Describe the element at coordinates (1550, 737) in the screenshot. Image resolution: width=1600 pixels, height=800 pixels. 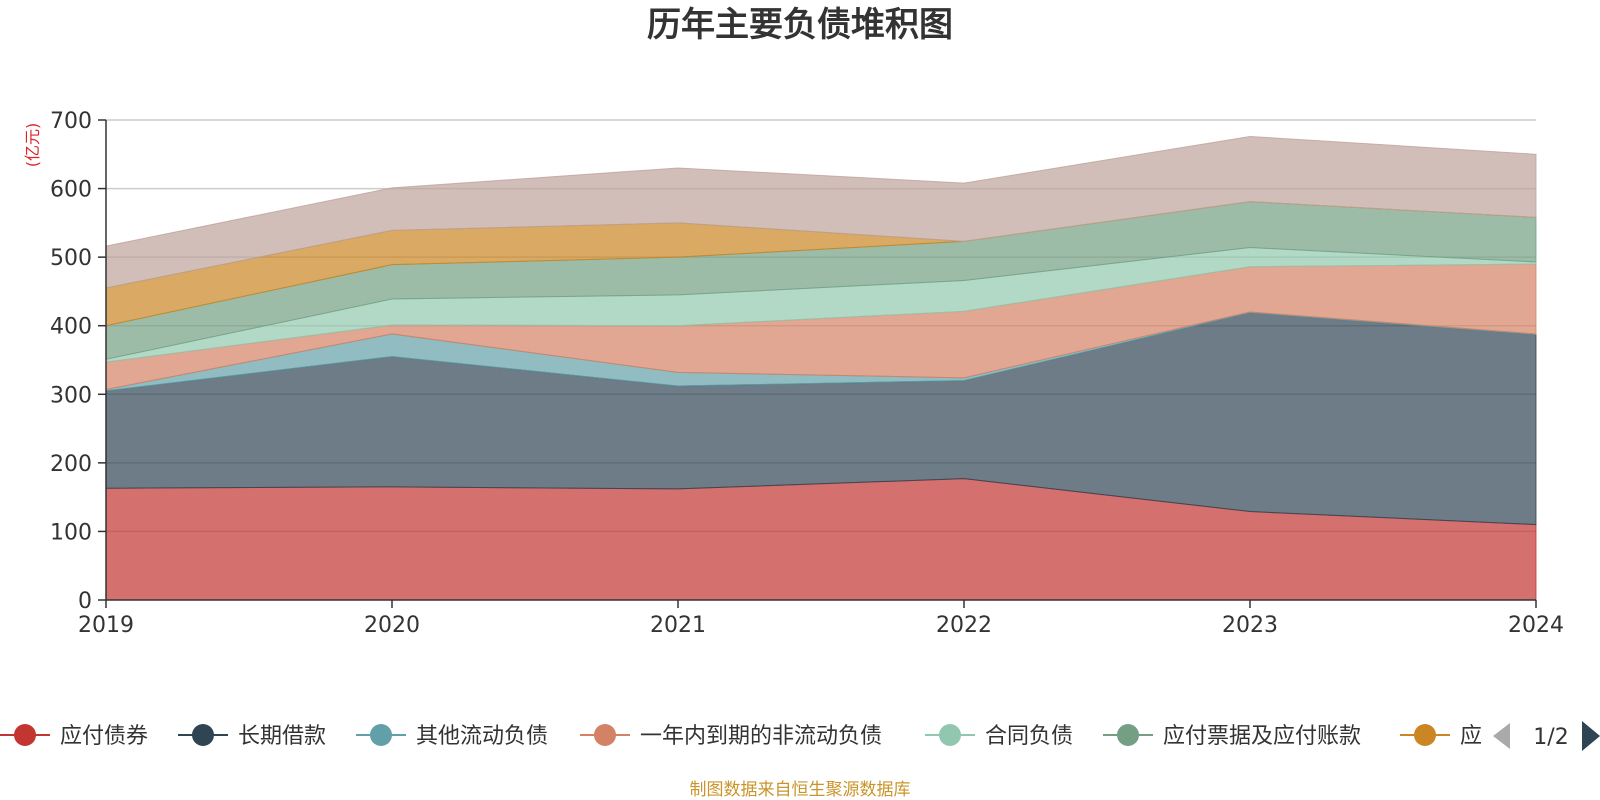
I see `legend-page-indicator: 1/2` at that location.